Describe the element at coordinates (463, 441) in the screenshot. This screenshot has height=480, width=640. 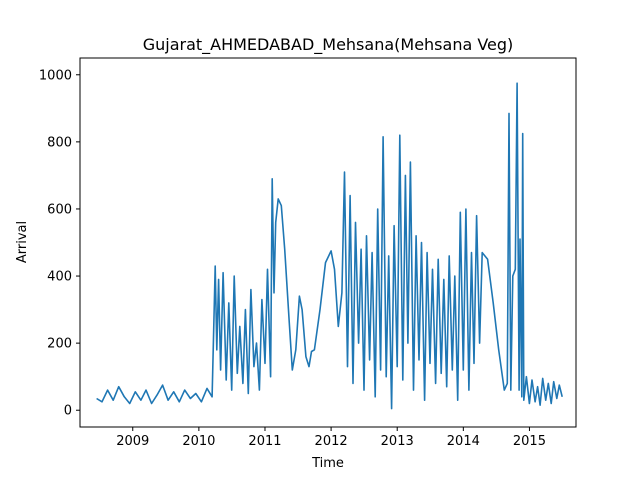
I see `x-tick-label: 2014` at that location.